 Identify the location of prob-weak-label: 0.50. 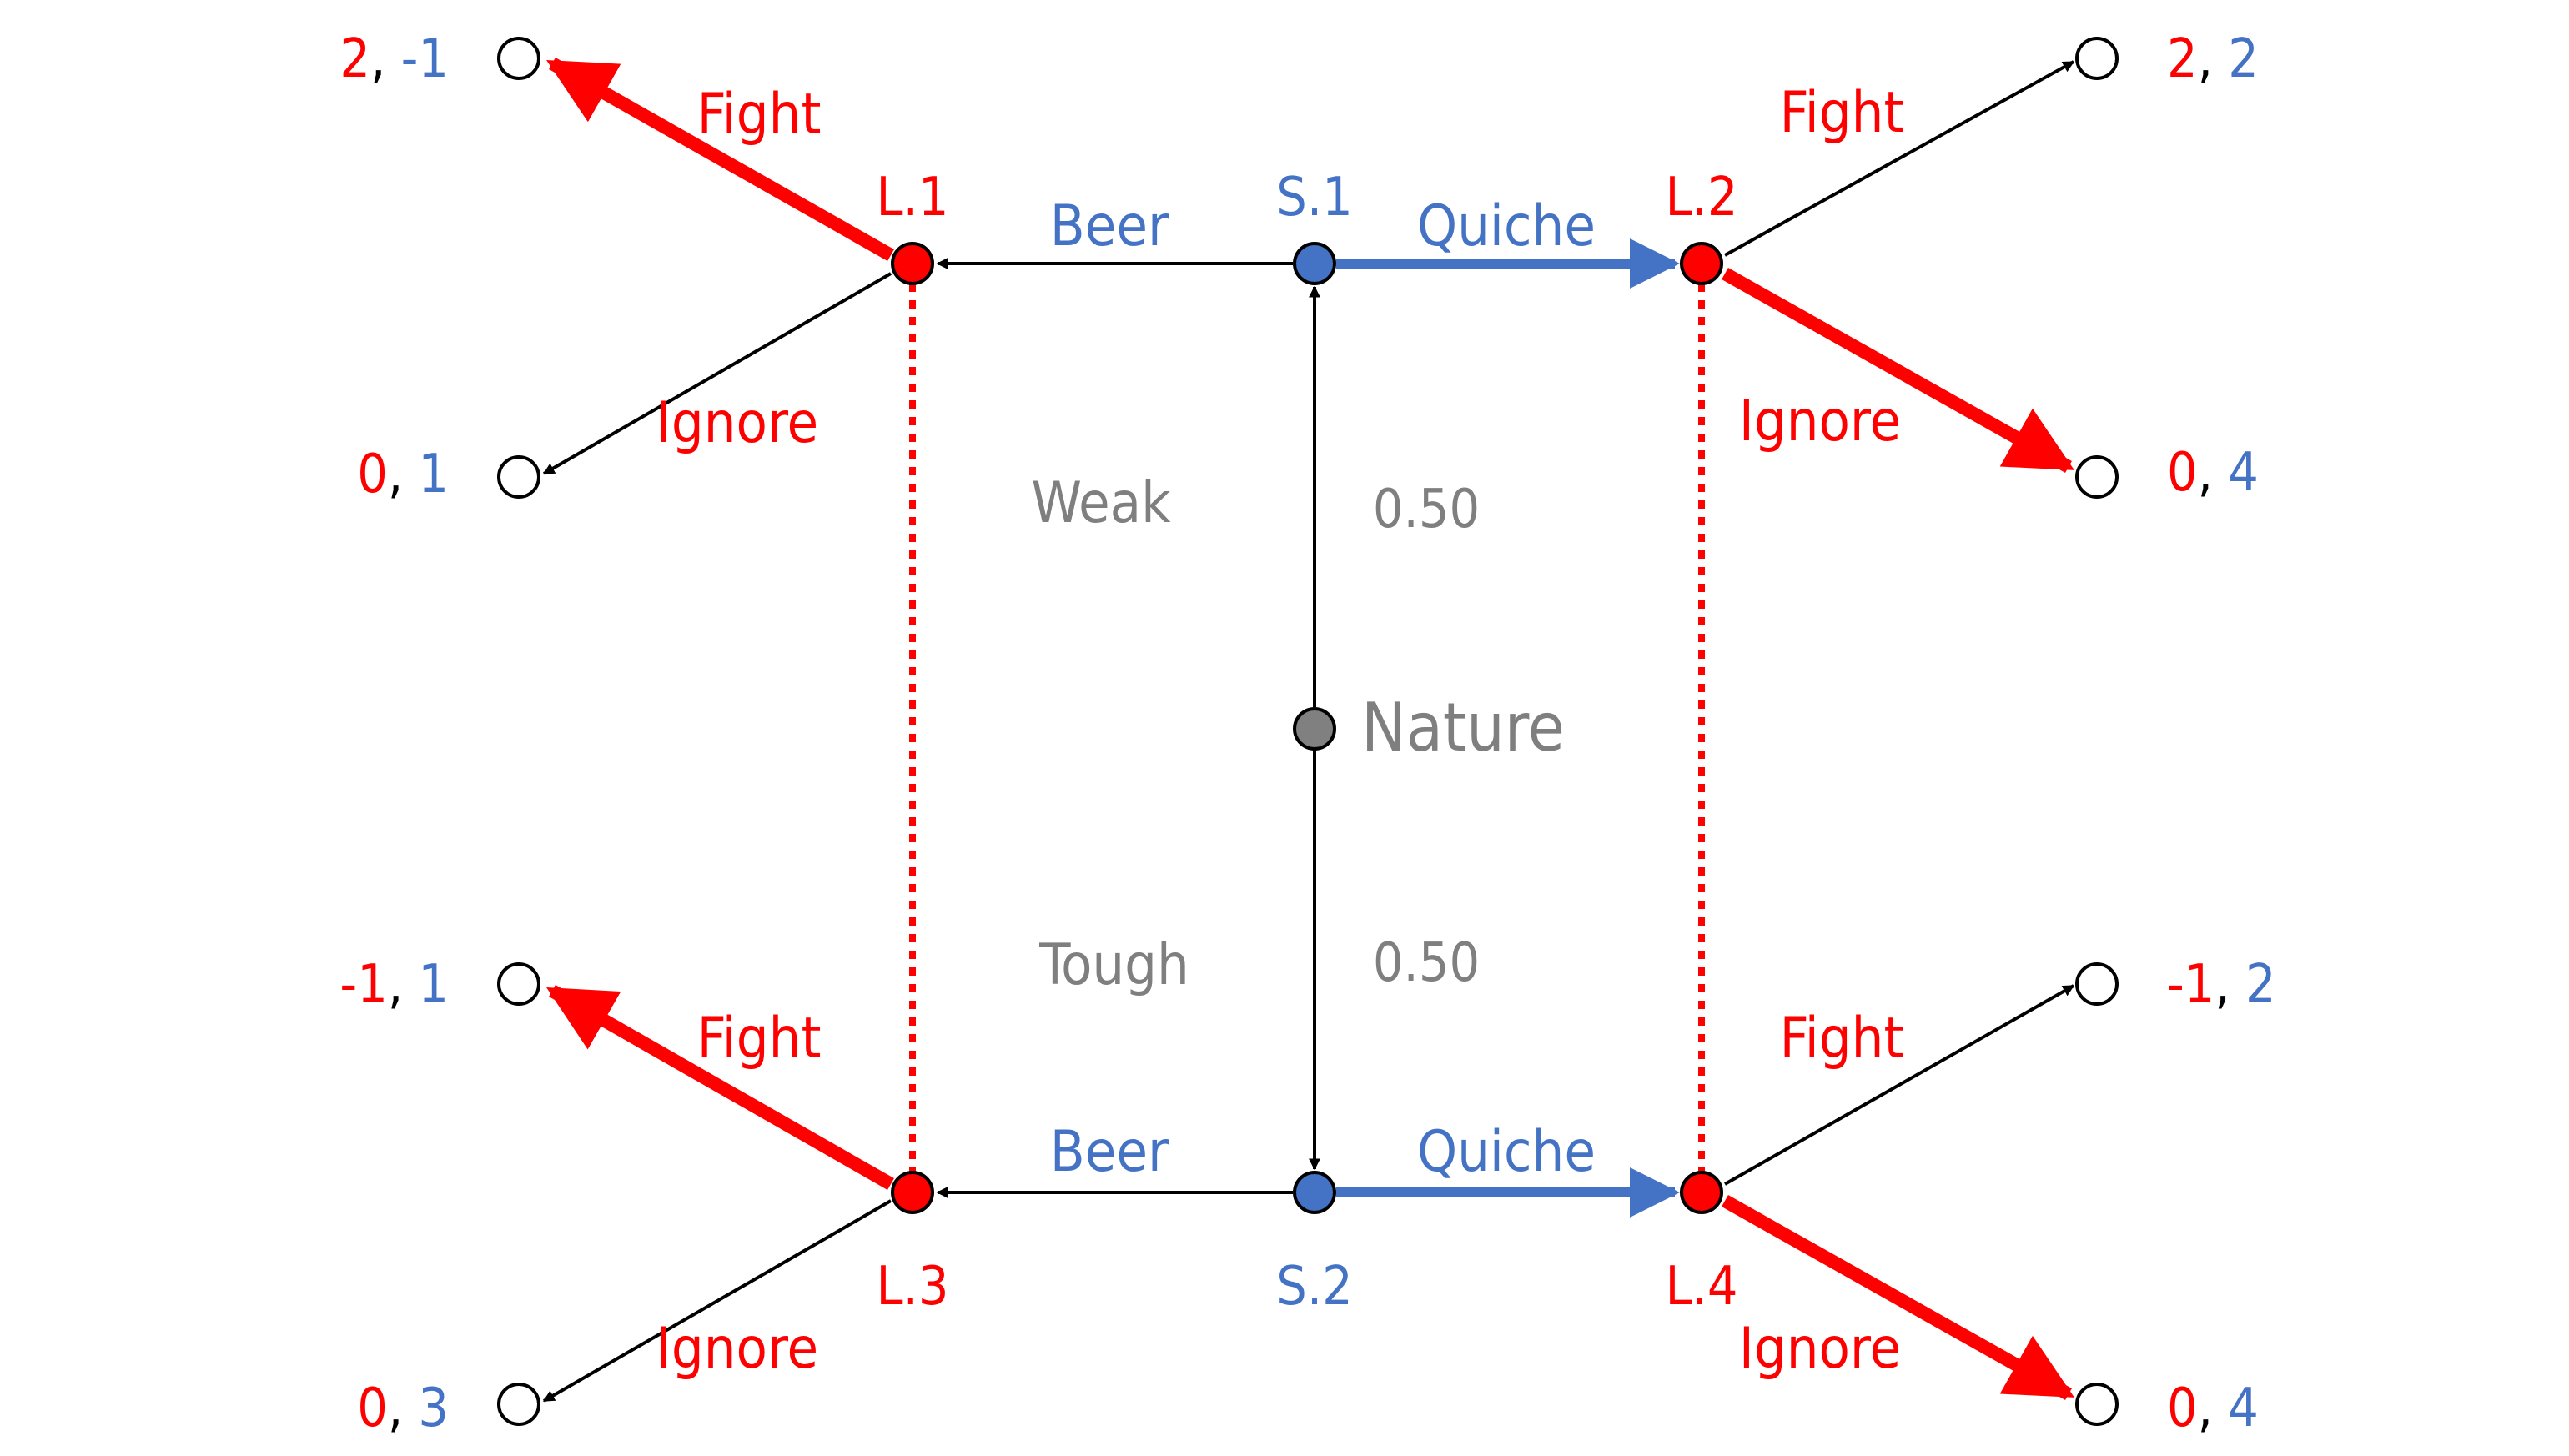
(1426, 509).